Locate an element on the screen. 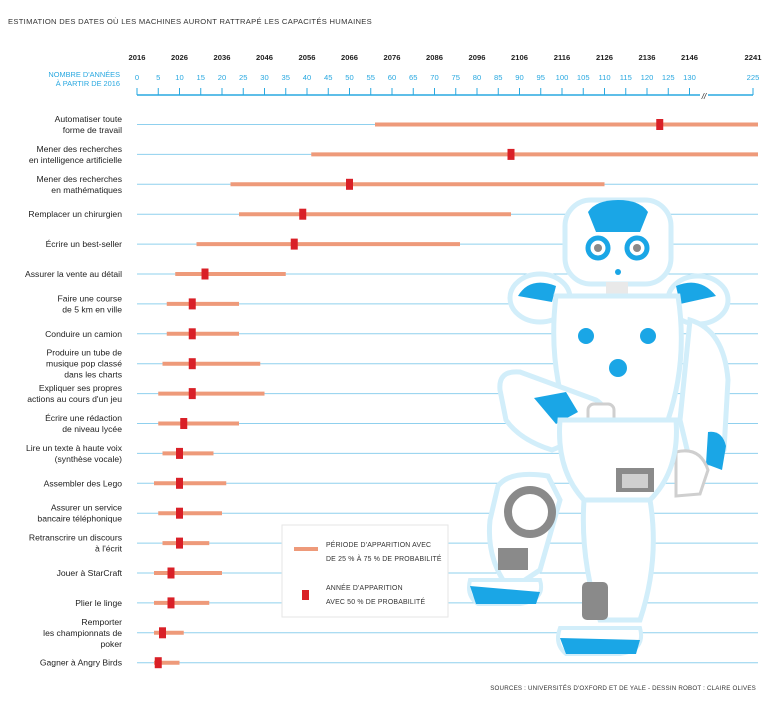 The image size is (768, 703). years-tick-label: 45 is located at coordinates (328, 77).